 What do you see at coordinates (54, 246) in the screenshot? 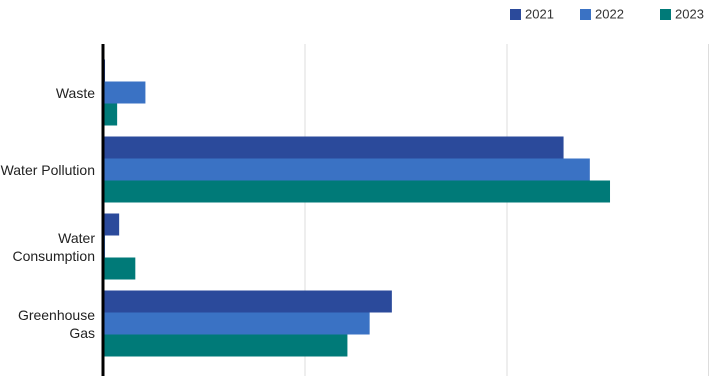
I see `y-tick-label: Water Consumption` at bounding box center [54, 246].